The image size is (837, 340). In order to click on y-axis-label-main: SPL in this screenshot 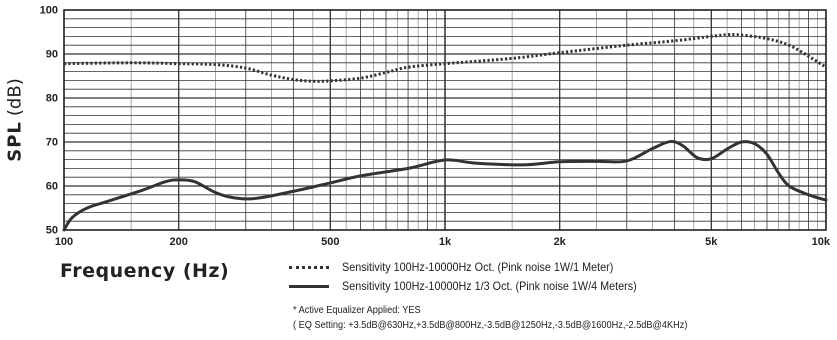, I will do `click(15, 141)`.